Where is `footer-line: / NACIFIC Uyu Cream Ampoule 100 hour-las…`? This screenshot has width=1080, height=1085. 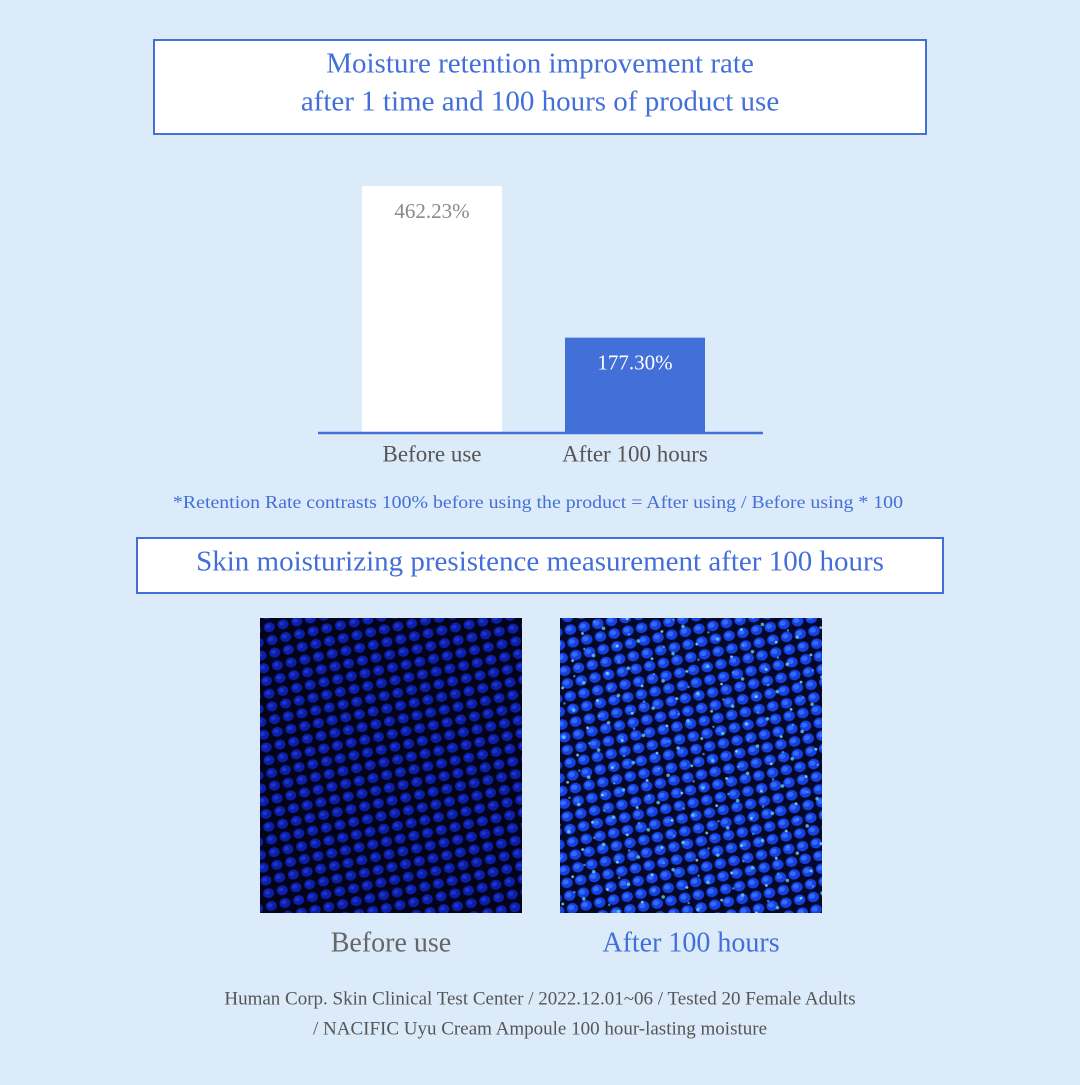
footer-line: / NACIFIC Uyu Cream Ampoule 100 hour-las… is located at coordinates (540, 1028).